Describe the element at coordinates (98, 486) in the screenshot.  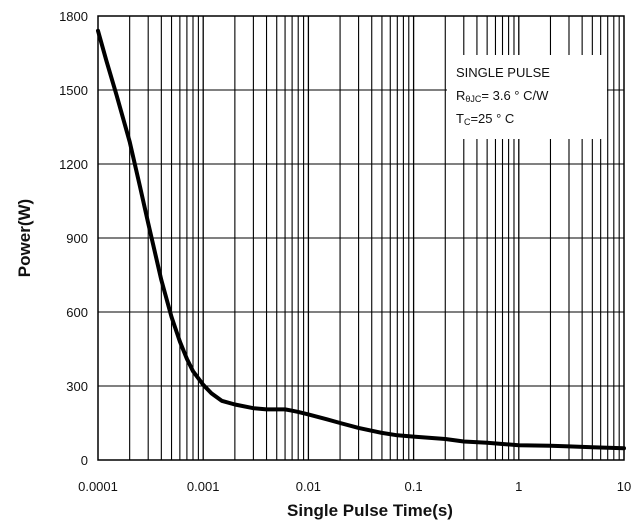
I see `x-tick-label: 0.0001` at that location.